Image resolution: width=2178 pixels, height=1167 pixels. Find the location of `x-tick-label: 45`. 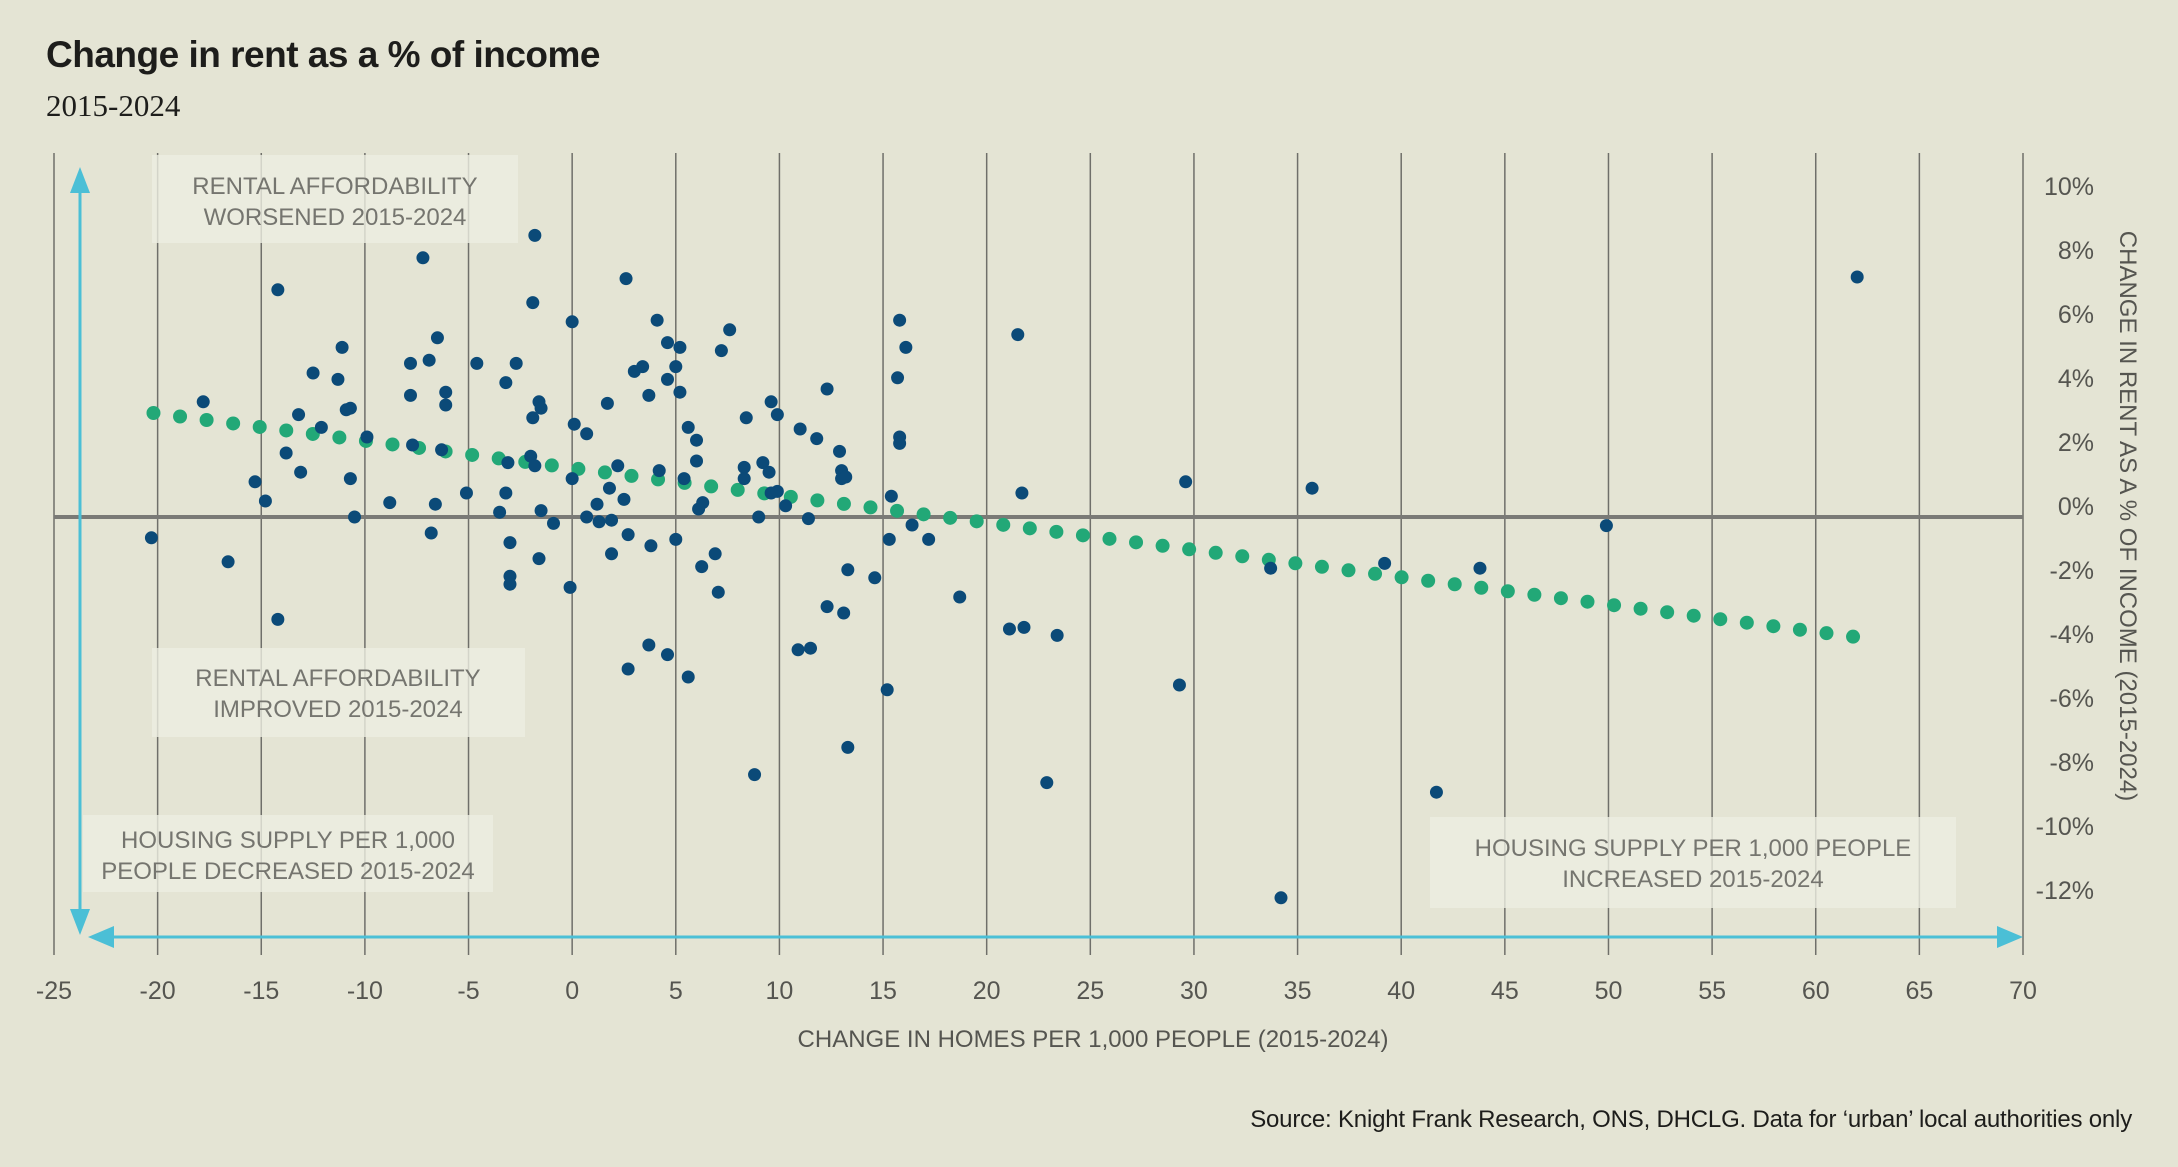

x-tick-label: 45 is located at coordinates (1505, 991).